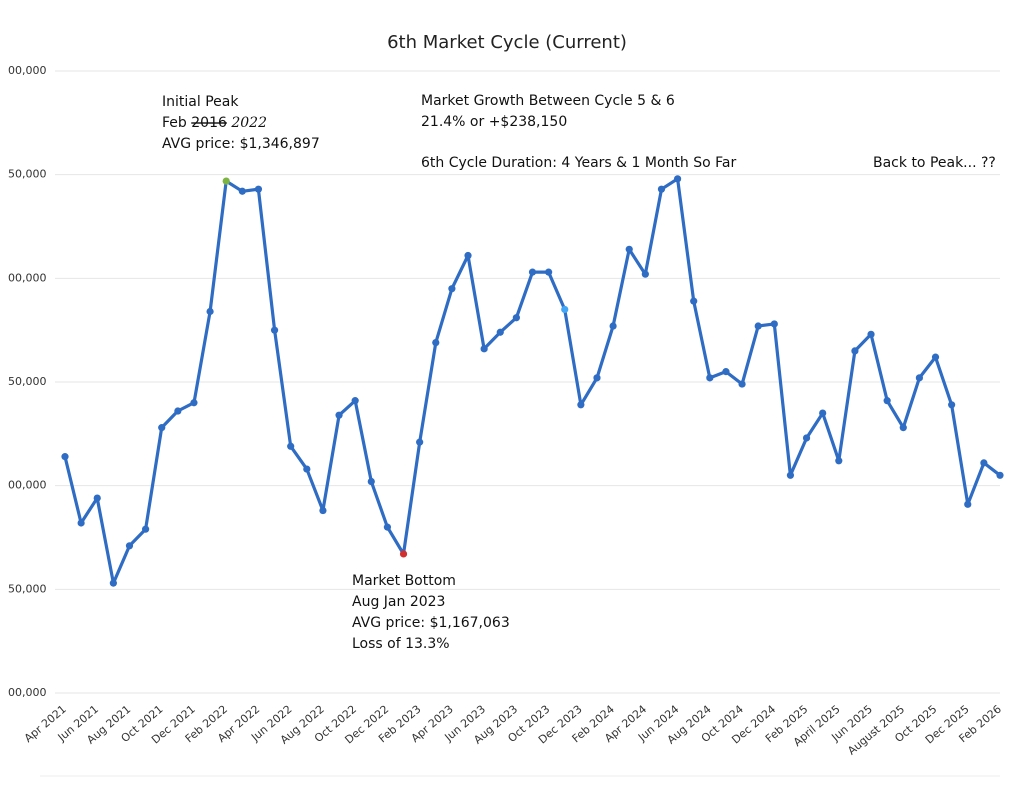 The image size is (1024, 791). Describe the element at coordinates (247, 123) in the screenshot. I see `annotation-part: 2022` at that location.